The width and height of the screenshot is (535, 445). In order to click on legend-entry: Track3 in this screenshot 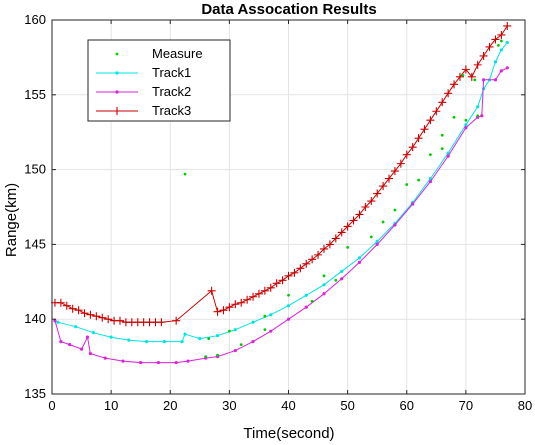, I will do `click(143, 110)`.